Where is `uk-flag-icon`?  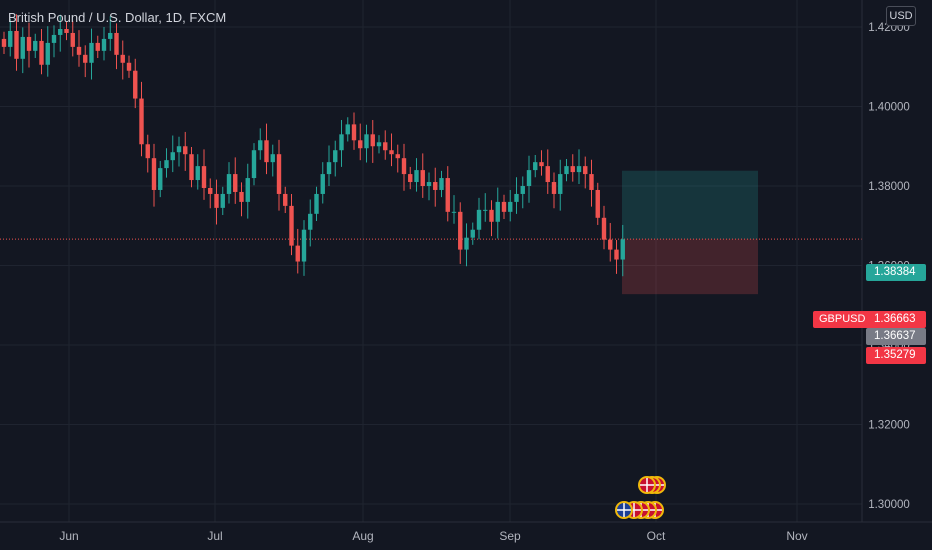
uk-flag-icon is located at coordinates (647, 485).